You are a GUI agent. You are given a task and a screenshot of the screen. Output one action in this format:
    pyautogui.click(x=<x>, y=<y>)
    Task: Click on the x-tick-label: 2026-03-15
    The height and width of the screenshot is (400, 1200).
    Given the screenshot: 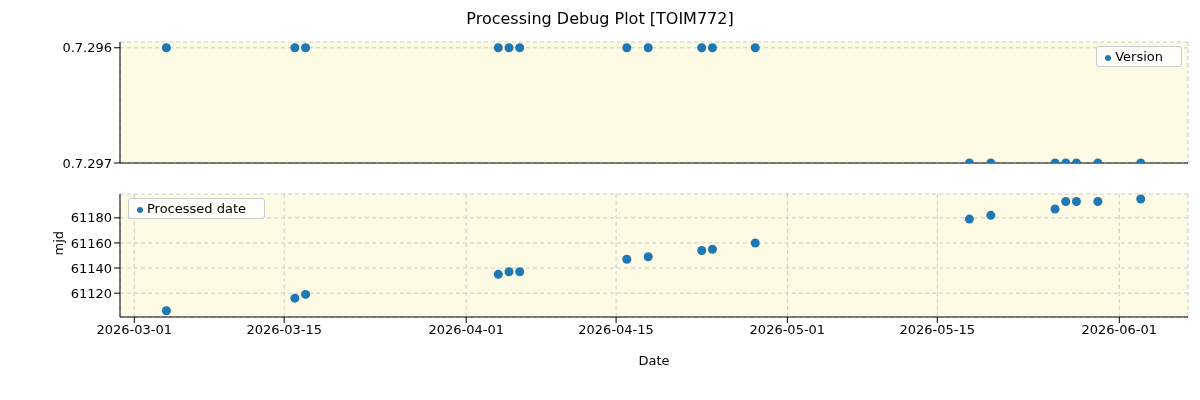 What is the action you would take?
    pyautogui.click(x=284, y=330)
    